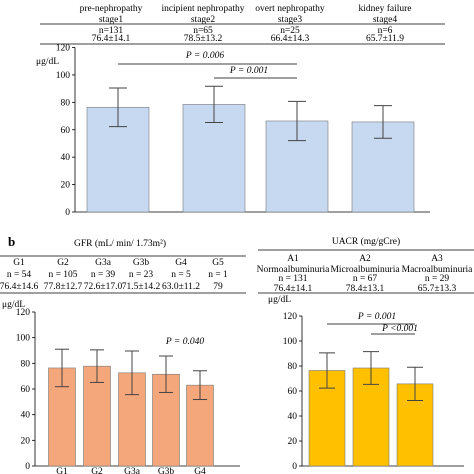 The width and height of the screenshot is (474, 474). What do you see at coordinates (294, 270) in the screenshot?
I see `header-l2-1: Normoalbuminuria` at bounding box center [294, 270].